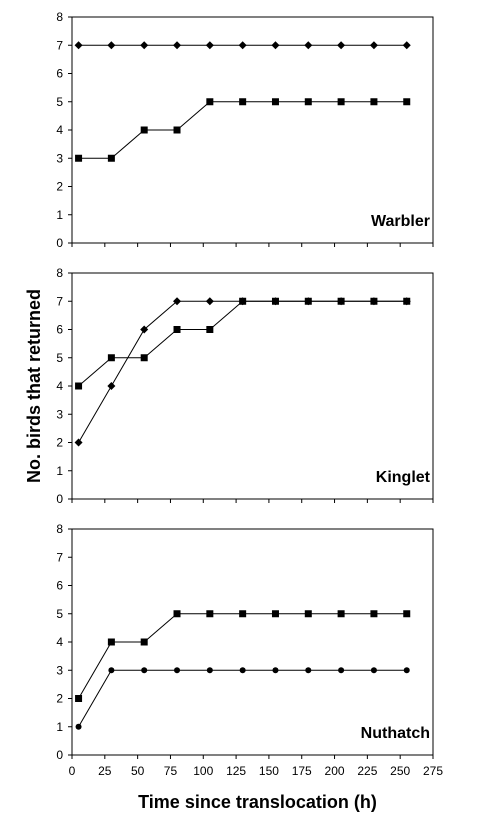 The image size is (482, 831). What do you see at coordinates (242, 698) in the screenshot?
I see `panel-nuthatch-series-1-line` at bounding box center [242, 698].